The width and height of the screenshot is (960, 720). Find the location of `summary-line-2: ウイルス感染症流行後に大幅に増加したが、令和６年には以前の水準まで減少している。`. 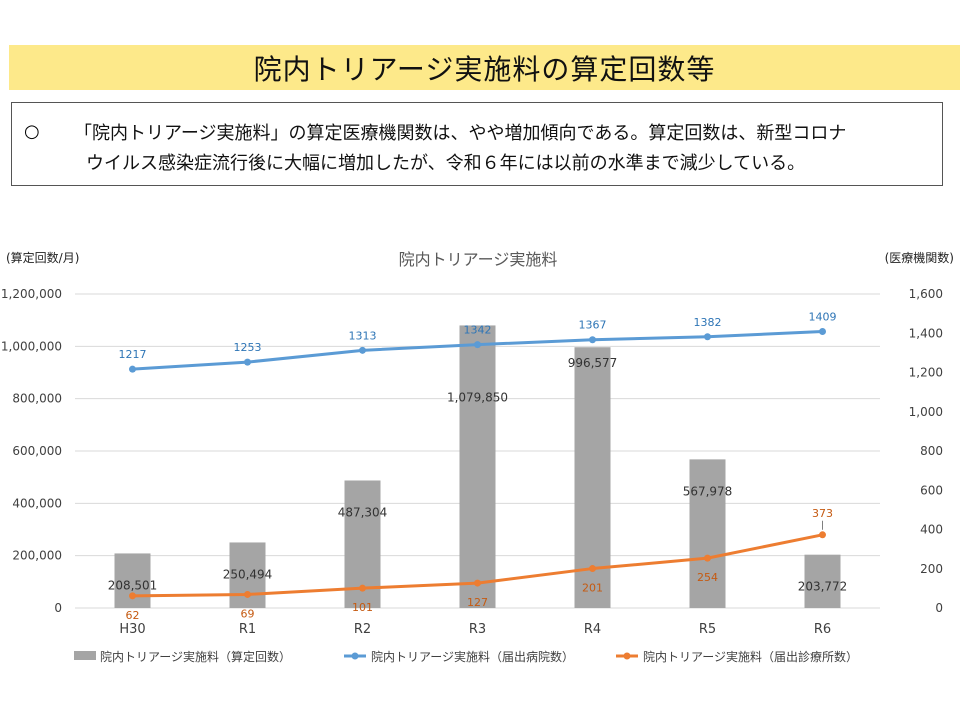

summary-line-2: ウイルス感染症流行後に大幅に増加したが、令和６年には以前の水準まで減少している。 is located at coordinates (446, 163).